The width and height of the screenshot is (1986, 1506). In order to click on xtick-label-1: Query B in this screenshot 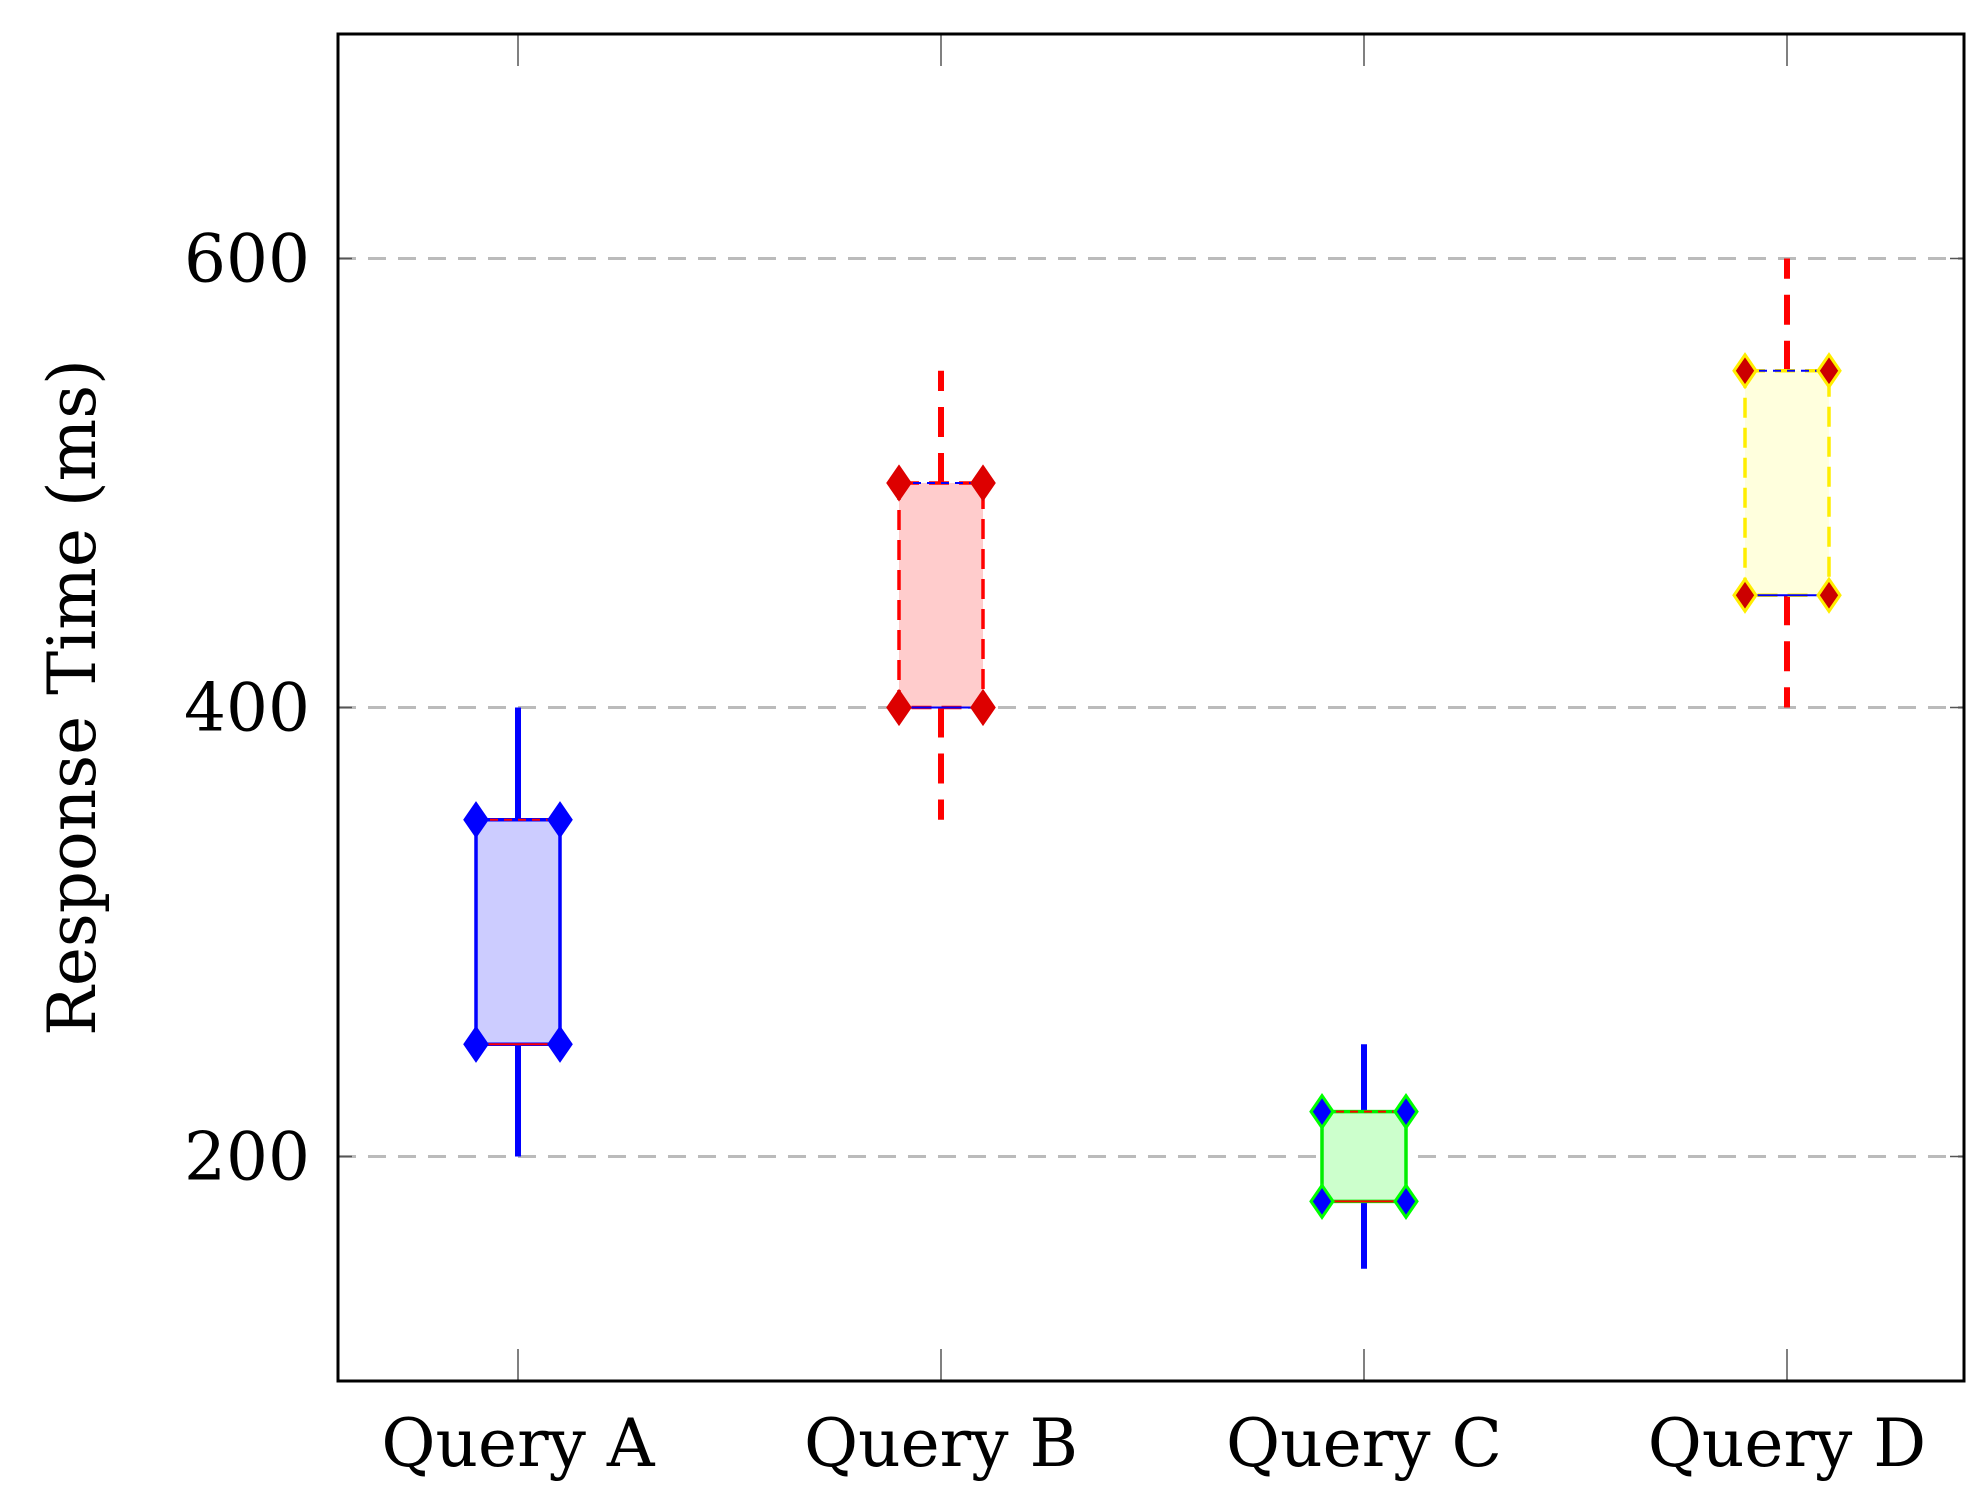, I will do `click(941, 1443)`.